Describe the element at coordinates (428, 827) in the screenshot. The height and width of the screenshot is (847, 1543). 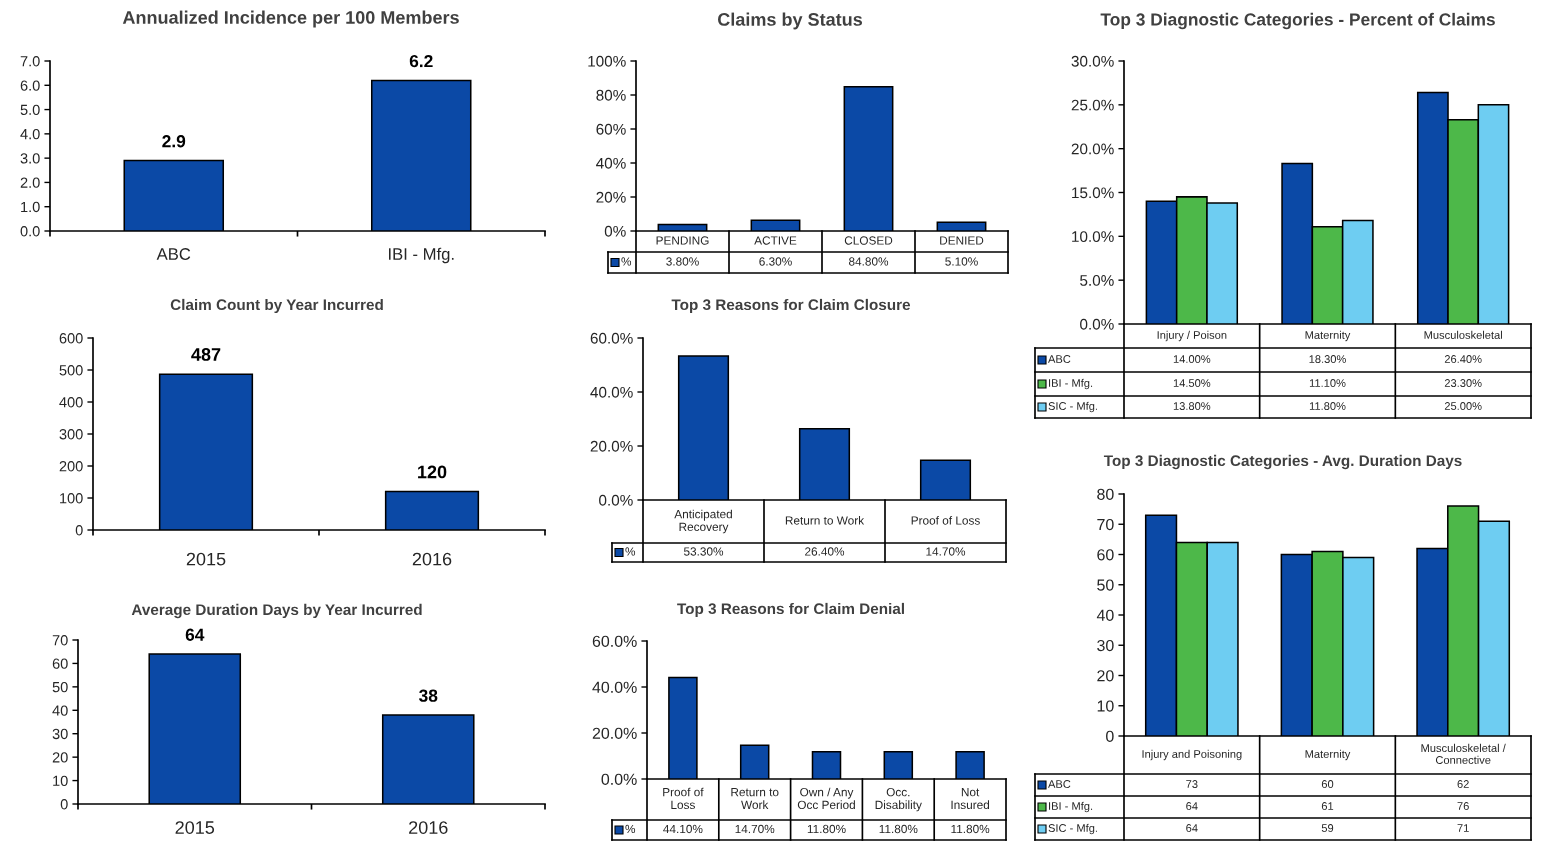
I see `x-tick-label: 2016` at that location.